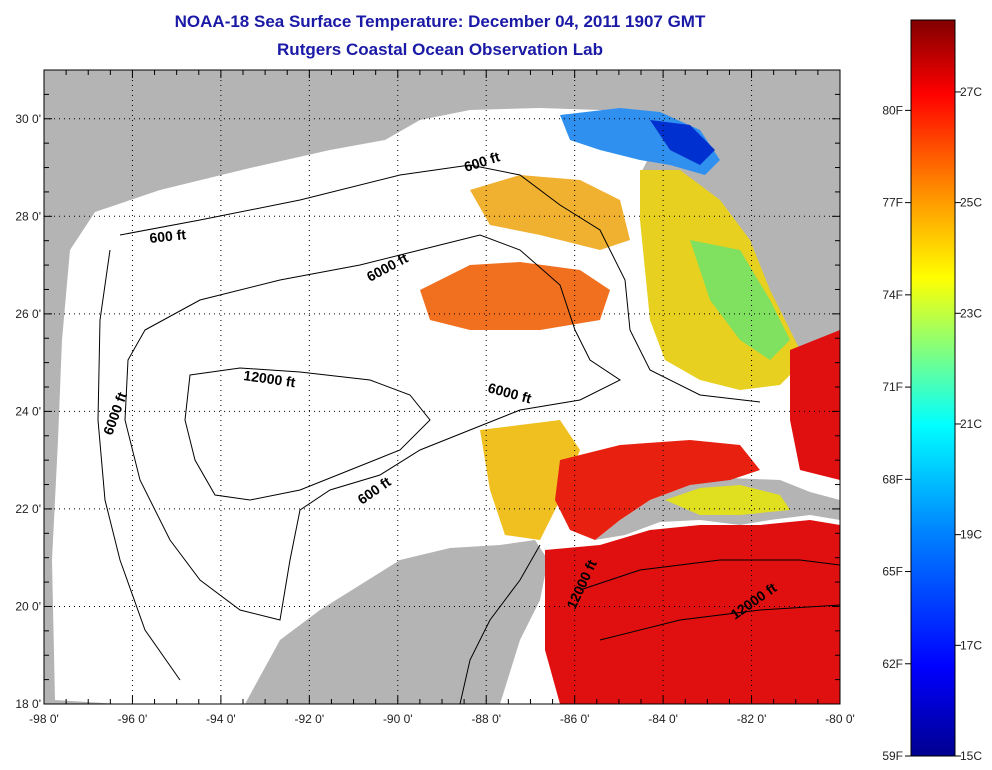 This screenshot has width=992, height=770. What do you see at coordinates (221, 719) in the screenshot?
I see `x-tick-label: -94 0'` at bounding box center [221, 719].